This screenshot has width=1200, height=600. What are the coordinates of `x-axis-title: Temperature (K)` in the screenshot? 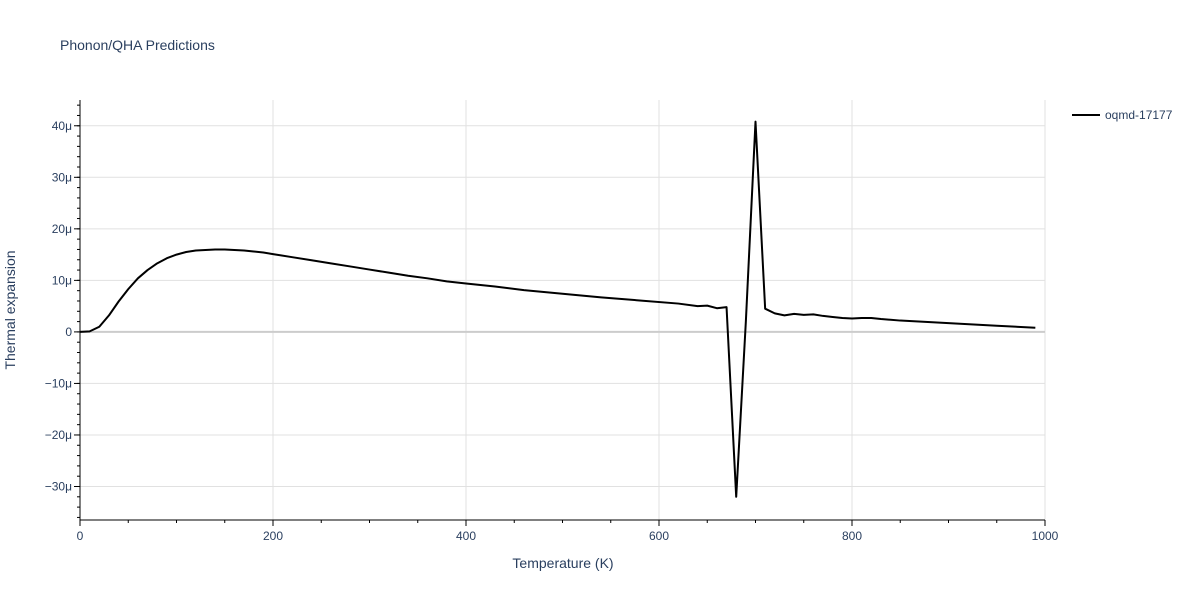 It's located at (562, 563).